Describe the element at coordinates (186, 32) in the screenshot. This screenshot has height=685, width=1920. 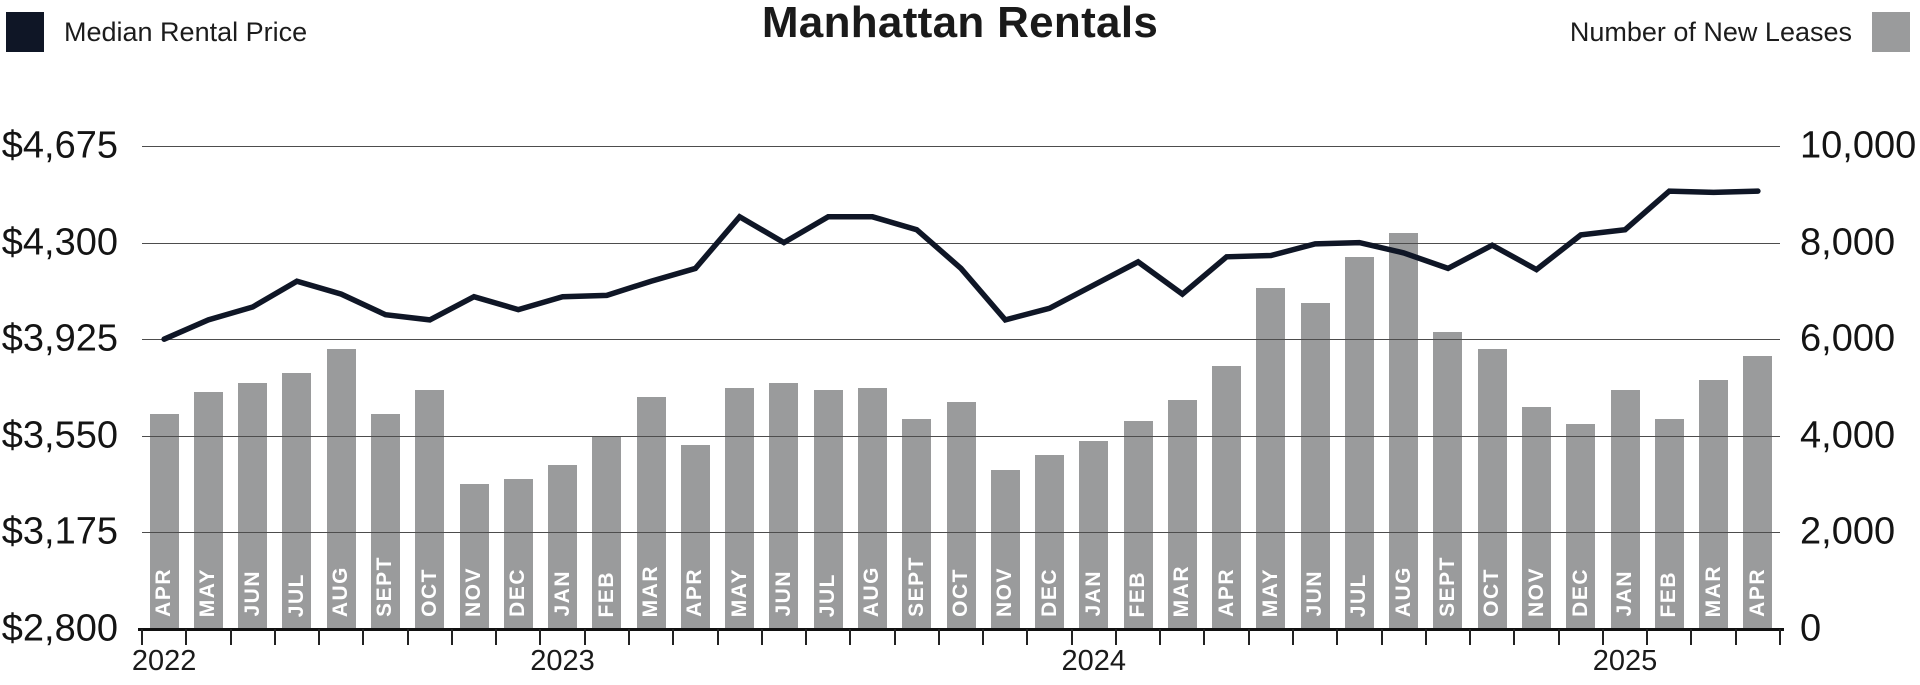
I see `legend-median-label: Median Rental Price` at that location.